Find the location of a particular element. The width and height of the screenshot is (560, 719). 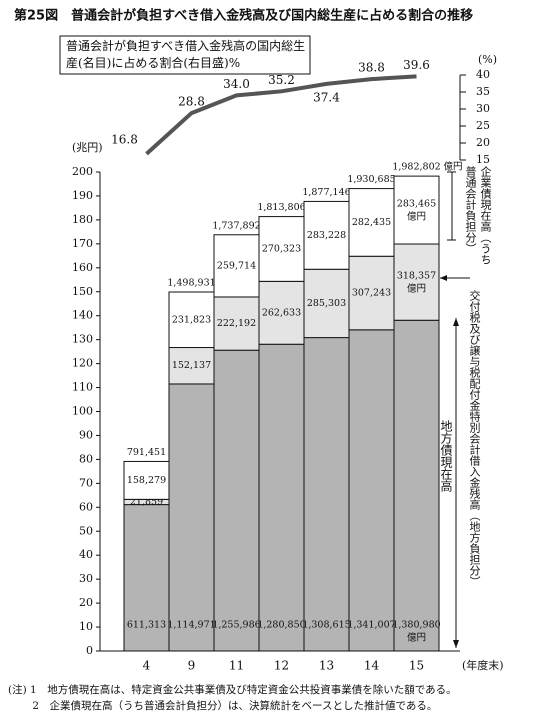

y-tick-label: 0 is located at coordinates (89, 650).